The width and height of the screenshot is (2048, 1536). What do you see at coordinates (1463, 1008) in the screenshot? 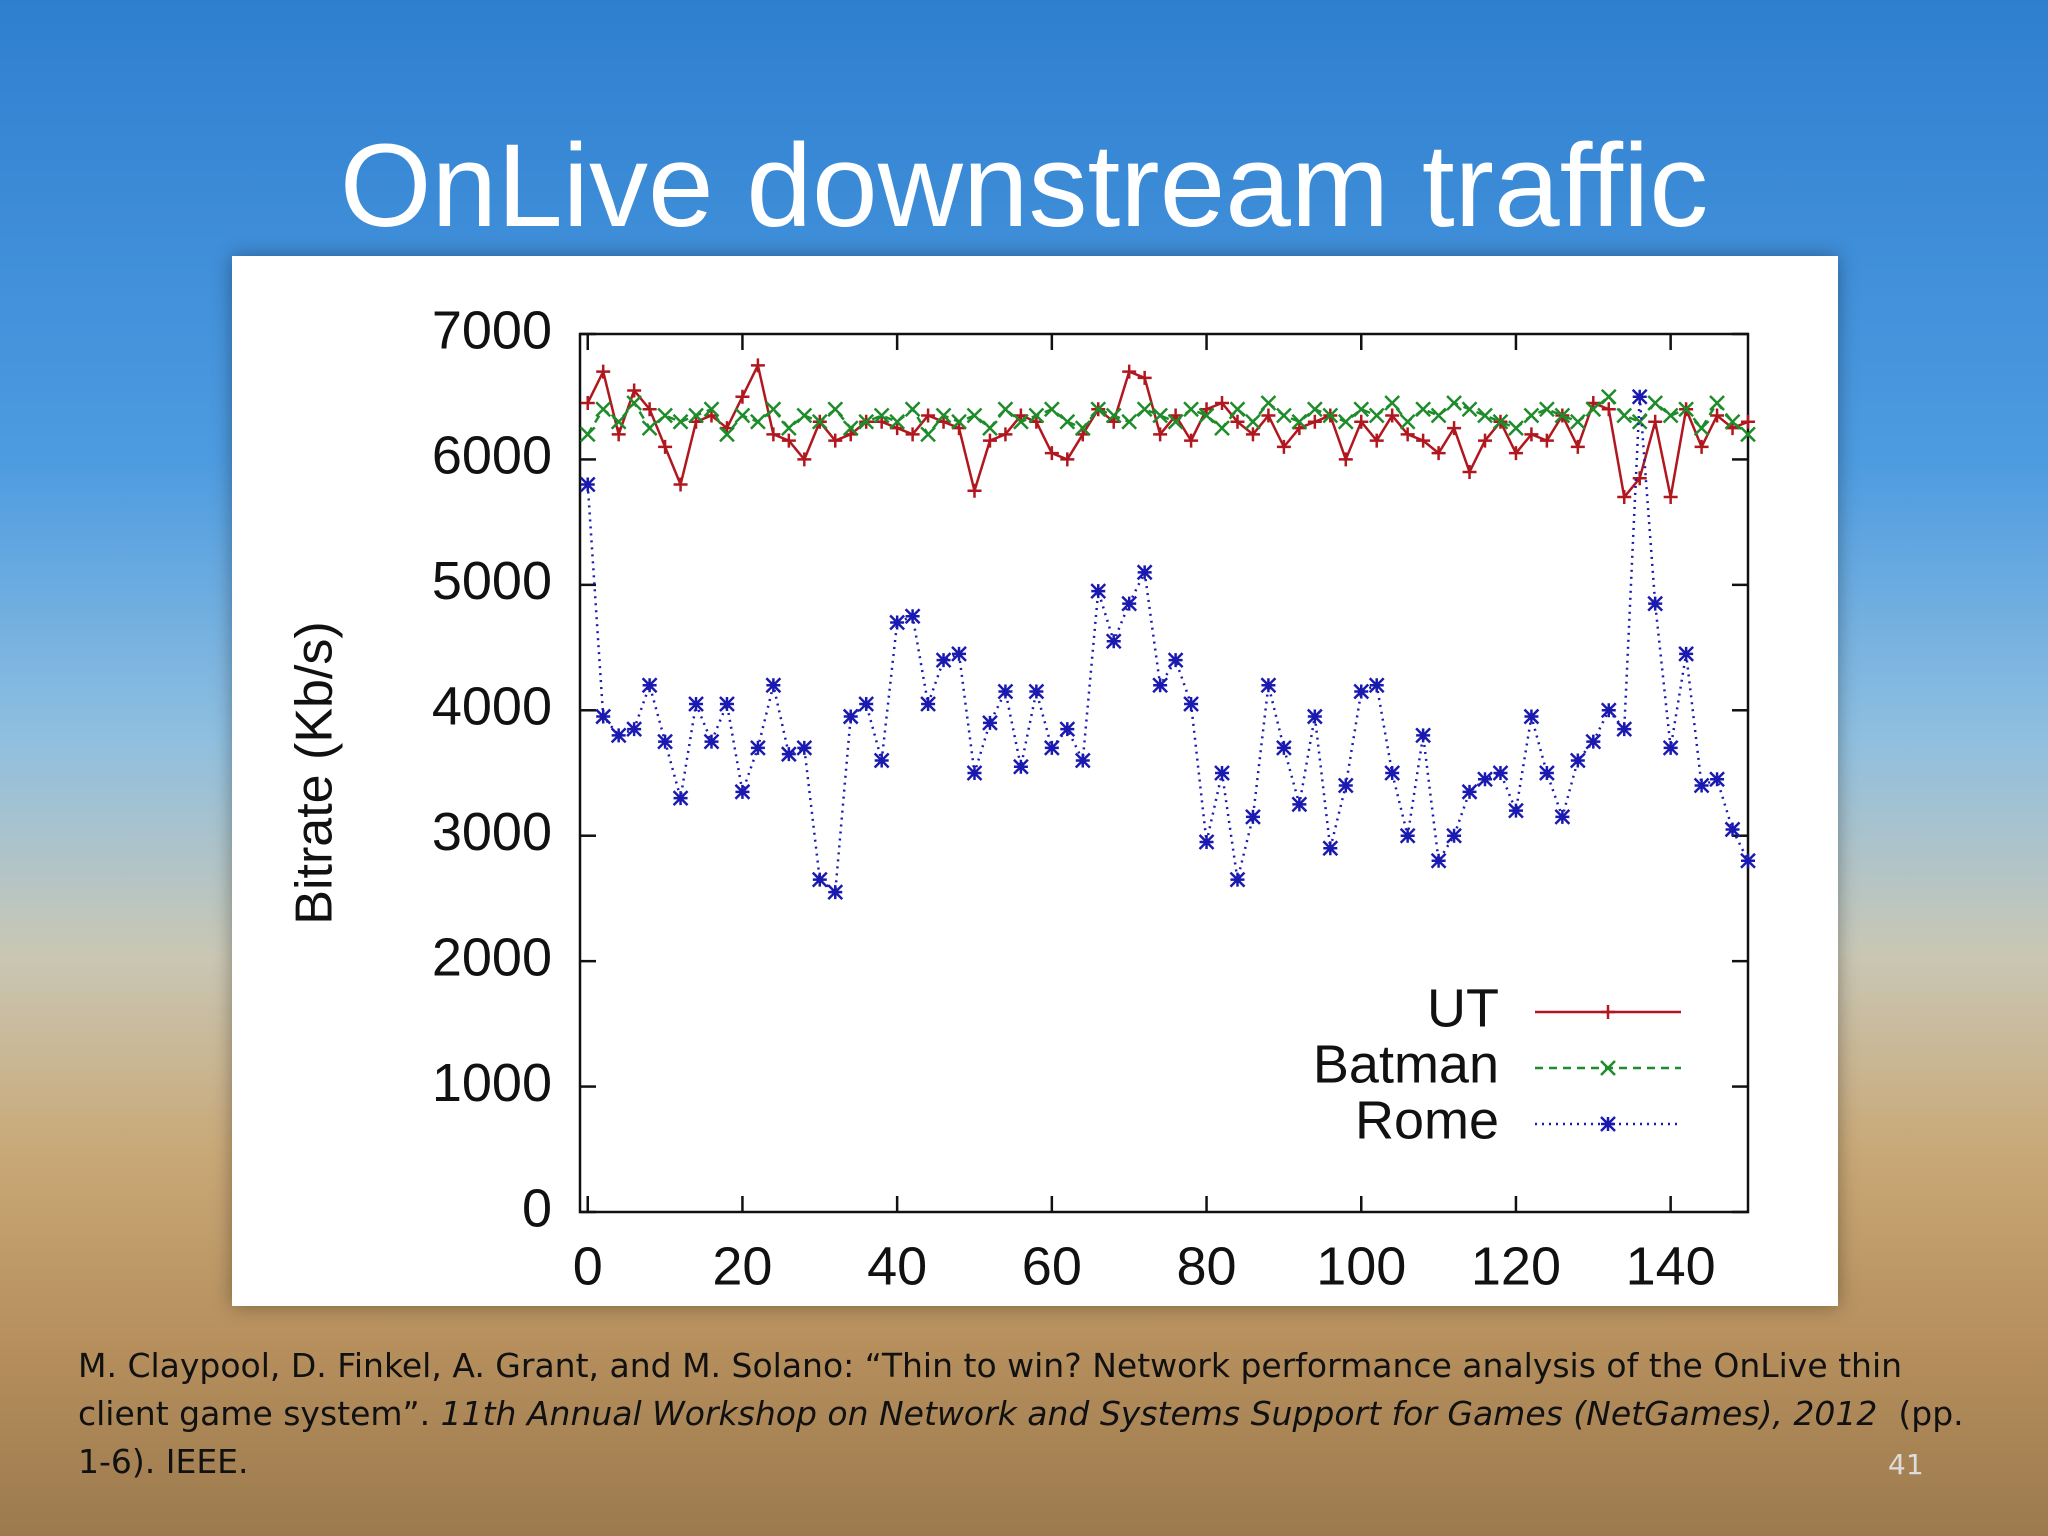
I see `legend-label: UT` at bounding box center [1463, 1008].